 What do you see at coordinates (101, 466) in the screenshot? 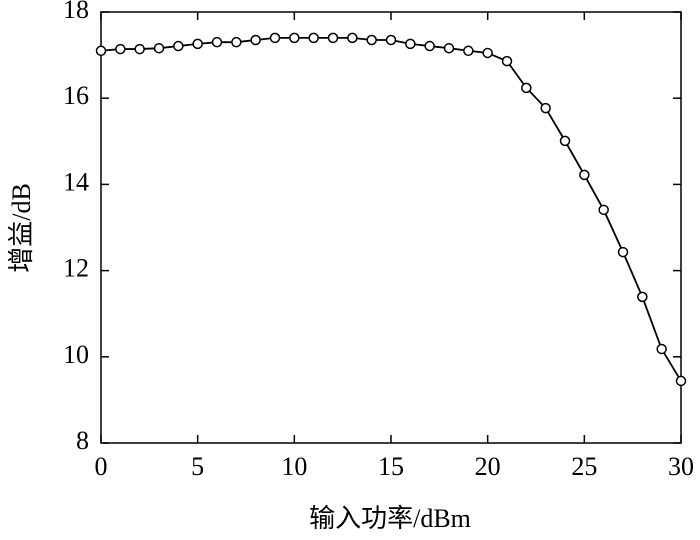
I see `x-tick-label: 0` at bounding box center [101, 466].